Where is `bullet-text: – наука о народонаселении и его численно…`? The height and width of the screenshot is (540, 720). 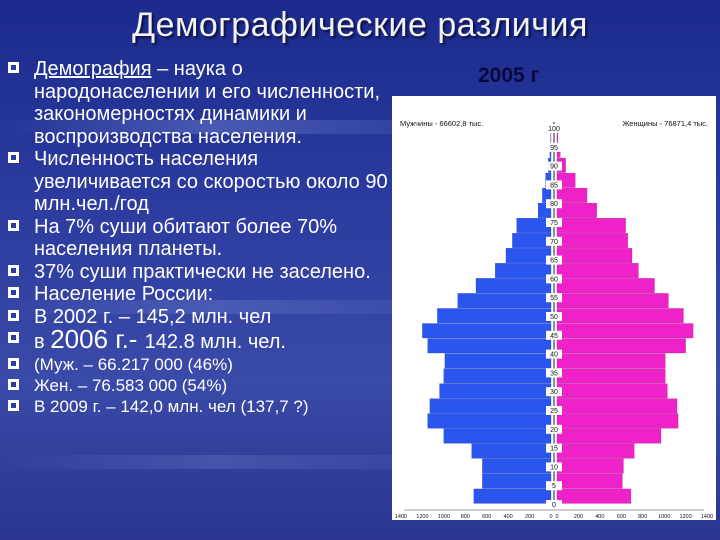 bullet-text: – наука о народонаселении и его численно… is located at coordinates (207, 103).